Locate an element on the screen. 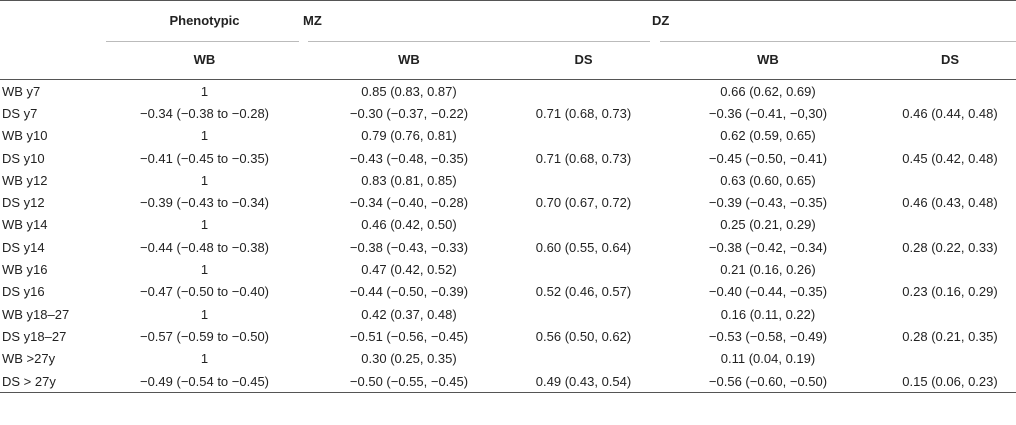  dz-wb-cell: 0.21 (0.16, 0.26) is located at coordinates (768, 270).